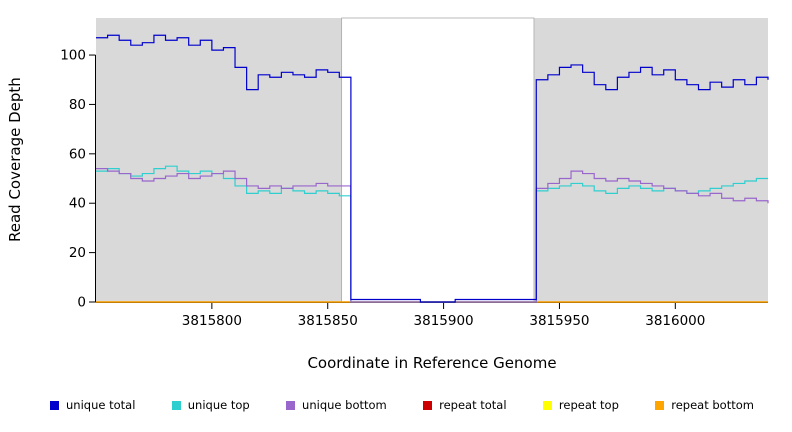 Image resolution: width=792 pixels, height=432 pixels. I want to click on legend-swatch-repeat-top, so click(547, 405).